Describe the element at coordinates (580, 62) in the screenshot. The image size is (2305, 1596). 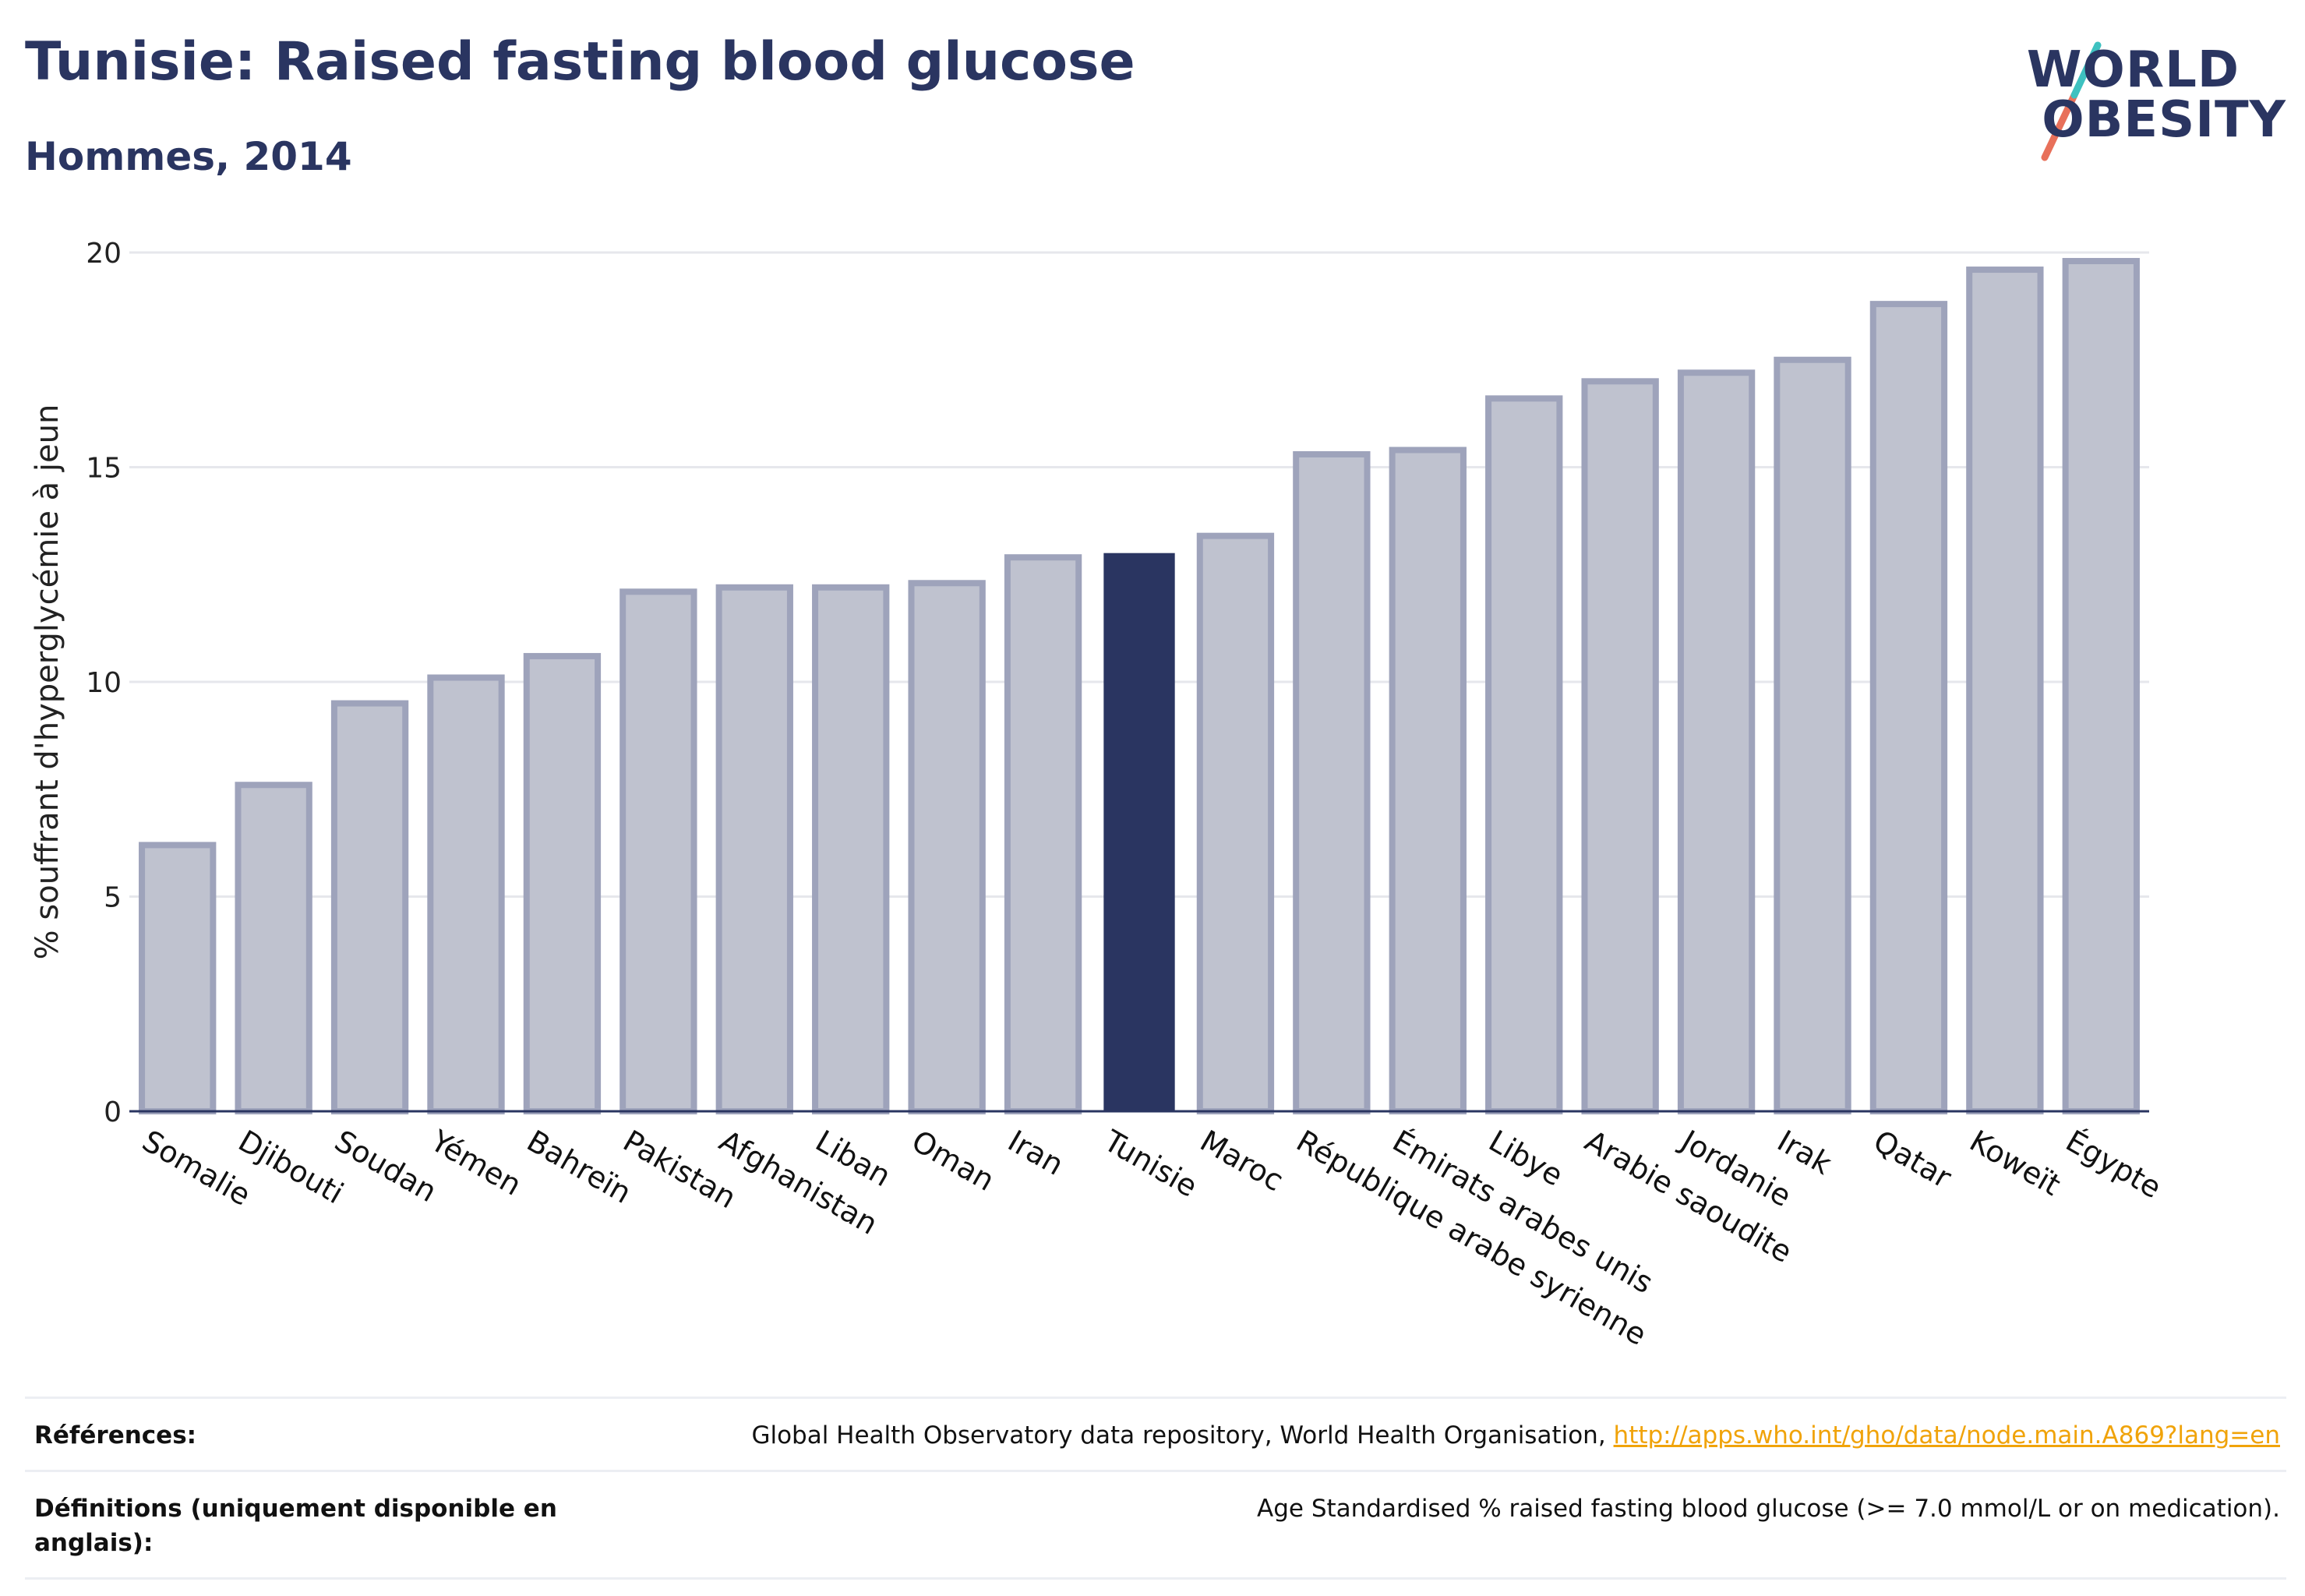
I see `chart-title: Tunisie: Raised fasting blood glucose` at that location.